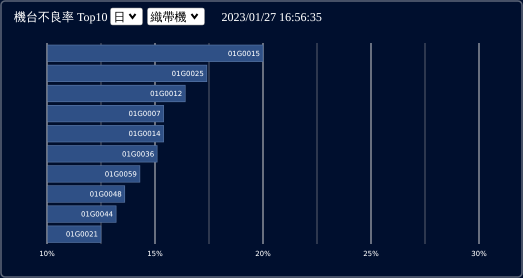  I want to click on text: 2023/01/27 16:56:35, so click(272, 17).